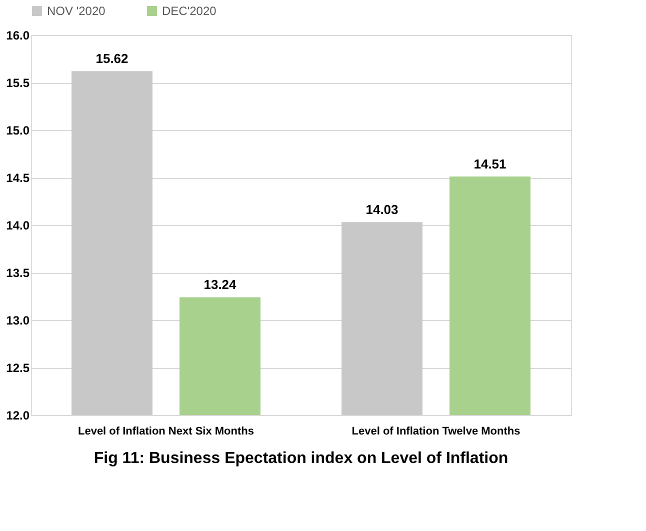  What do you see at coordinates (18, 131) in the screenshot?
I see `y-tick-label: 15.0` at bounding box center [18, 131].